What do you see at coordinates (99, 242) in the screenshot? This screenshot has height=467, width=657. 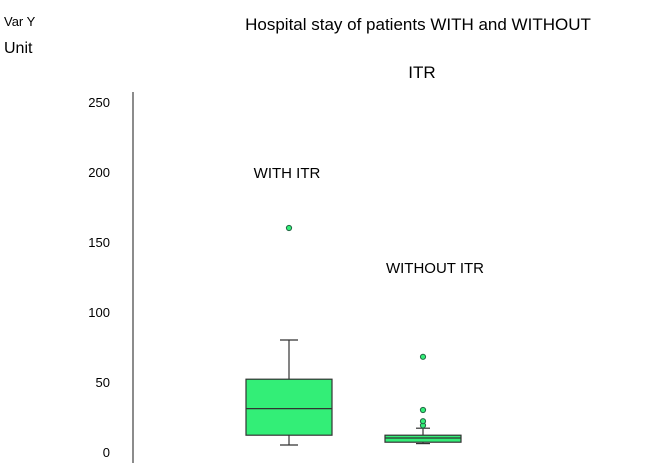 I see `y-tick-label: 150` at bounding box center [99, 242].